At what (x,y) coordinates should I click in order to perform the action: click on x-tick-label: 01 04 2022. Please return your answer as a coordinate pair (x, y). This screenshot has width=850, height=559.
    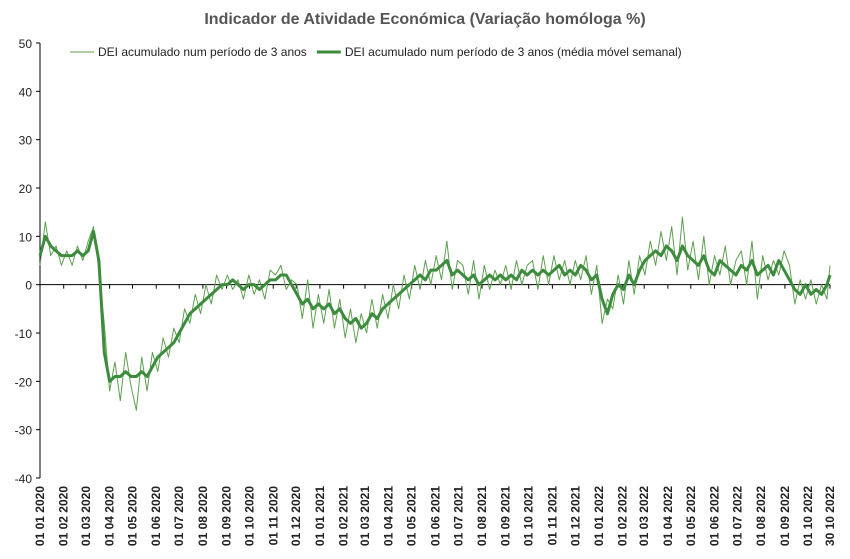
    Looking at the image, I should click on (668, 516).